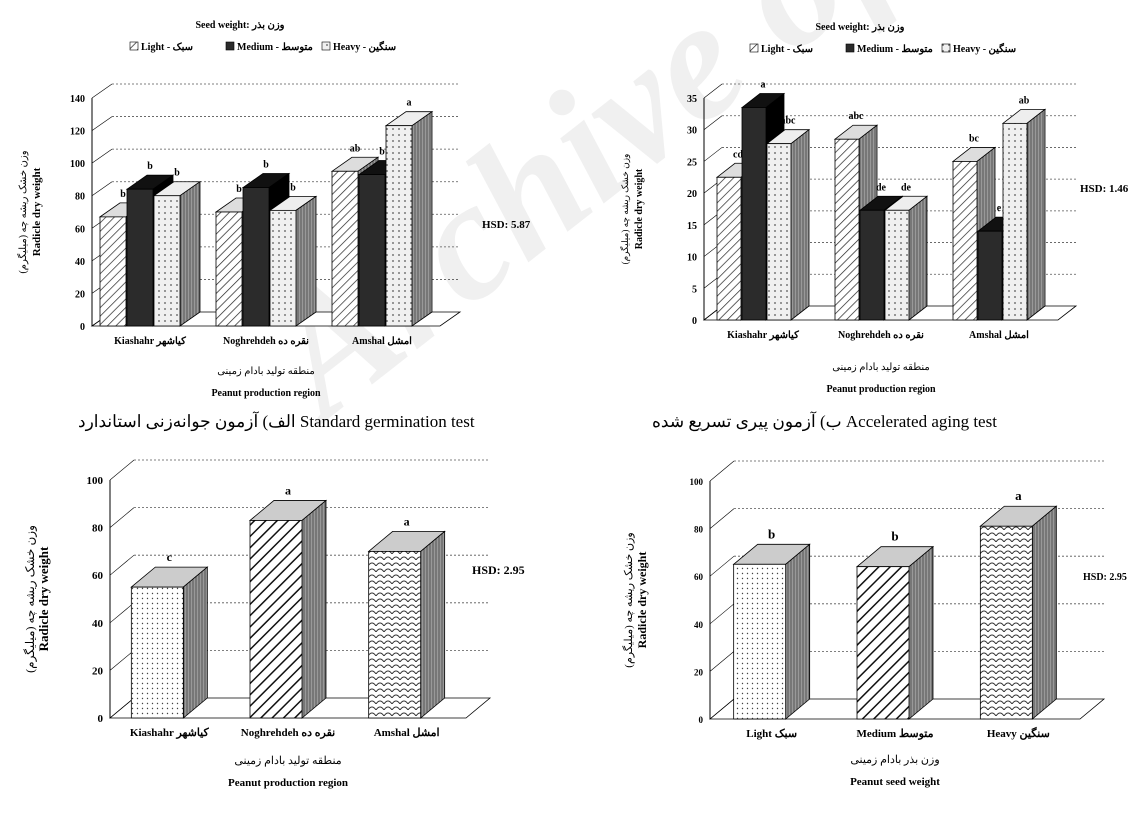 This screenshot has height=816, width=1141. What do you see at coordinates (692, 131) in the screenshot?
I see `y-tick-label: 30` at bounding box center [692, 131].